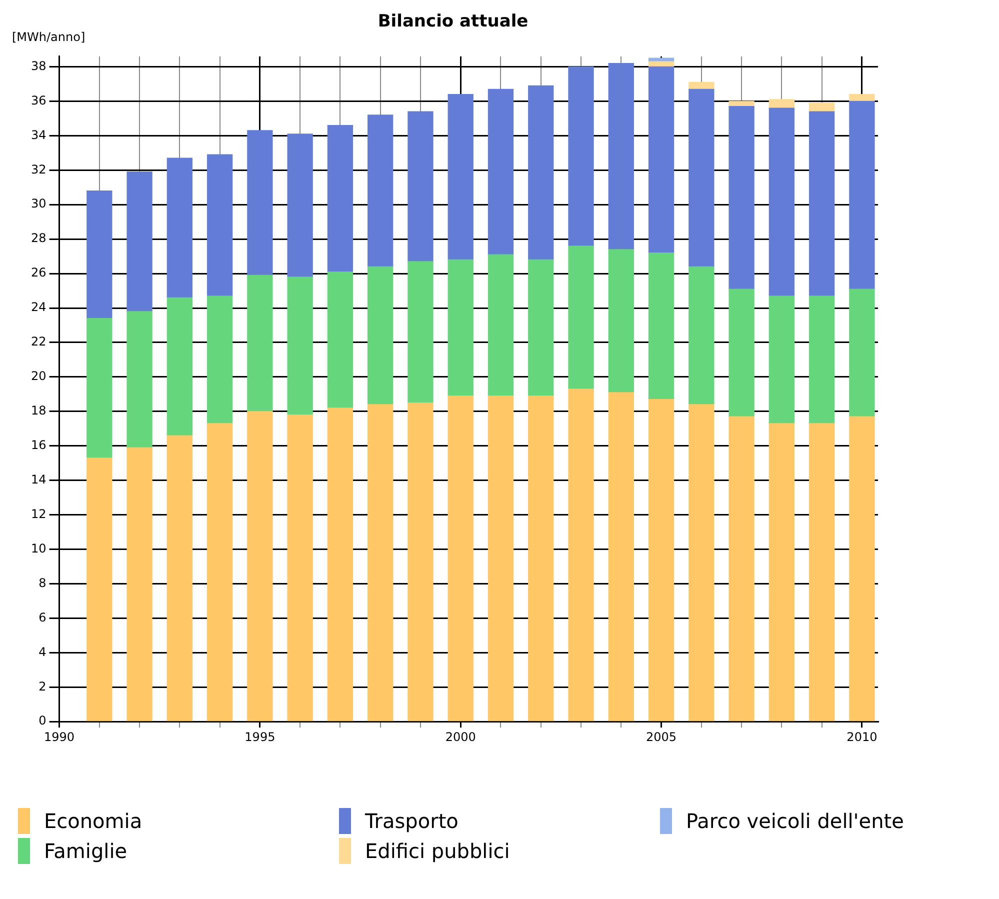  What do you see at coordinates (42, 721) in the screenshot?
I see `y-tick-label: 0` at bounding box center [42, 721].